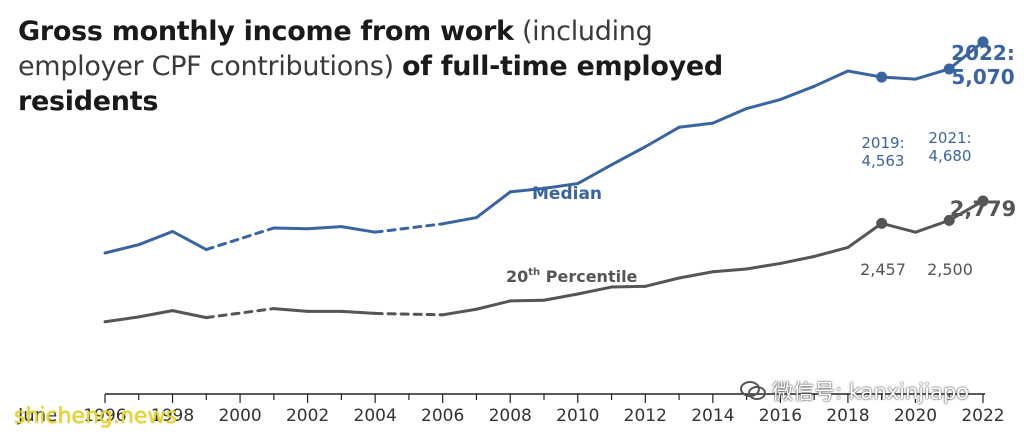 The width and height of the screenshot is (1024, 440). I want to click on x-axis-label: June:, so click(40, 415).